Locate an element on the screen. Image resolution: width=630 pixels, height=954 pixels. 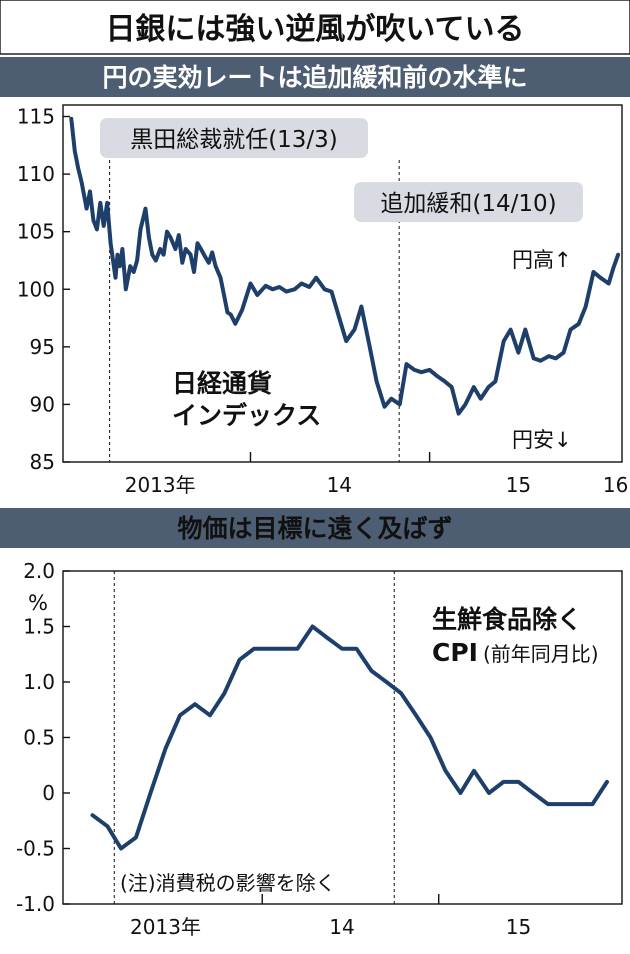
y-tick-label: 100 is located at coordinates (36, 289).